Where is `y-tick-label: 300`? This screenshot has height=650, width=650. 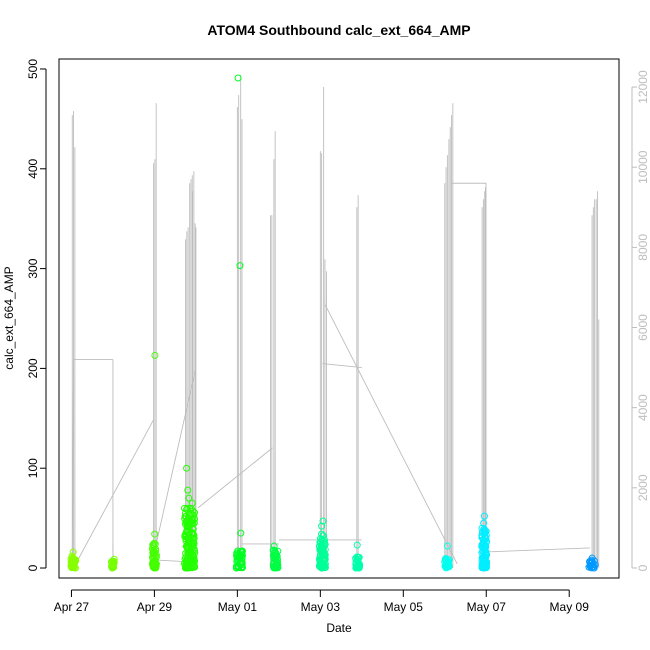 y-tick-label: 300 is located at coordinates (33, 268).